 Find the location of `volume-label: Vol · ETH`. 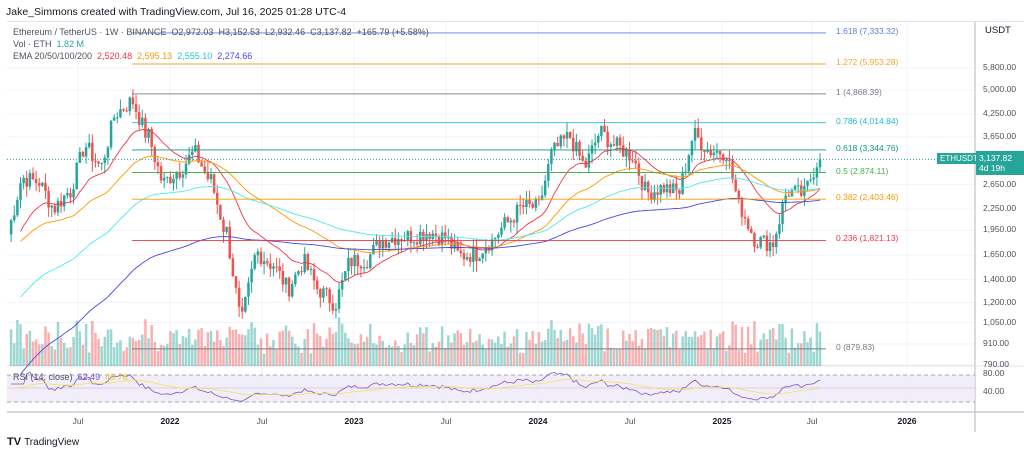

volume-label: Vol · ETH is located at coordinates (32, 44).